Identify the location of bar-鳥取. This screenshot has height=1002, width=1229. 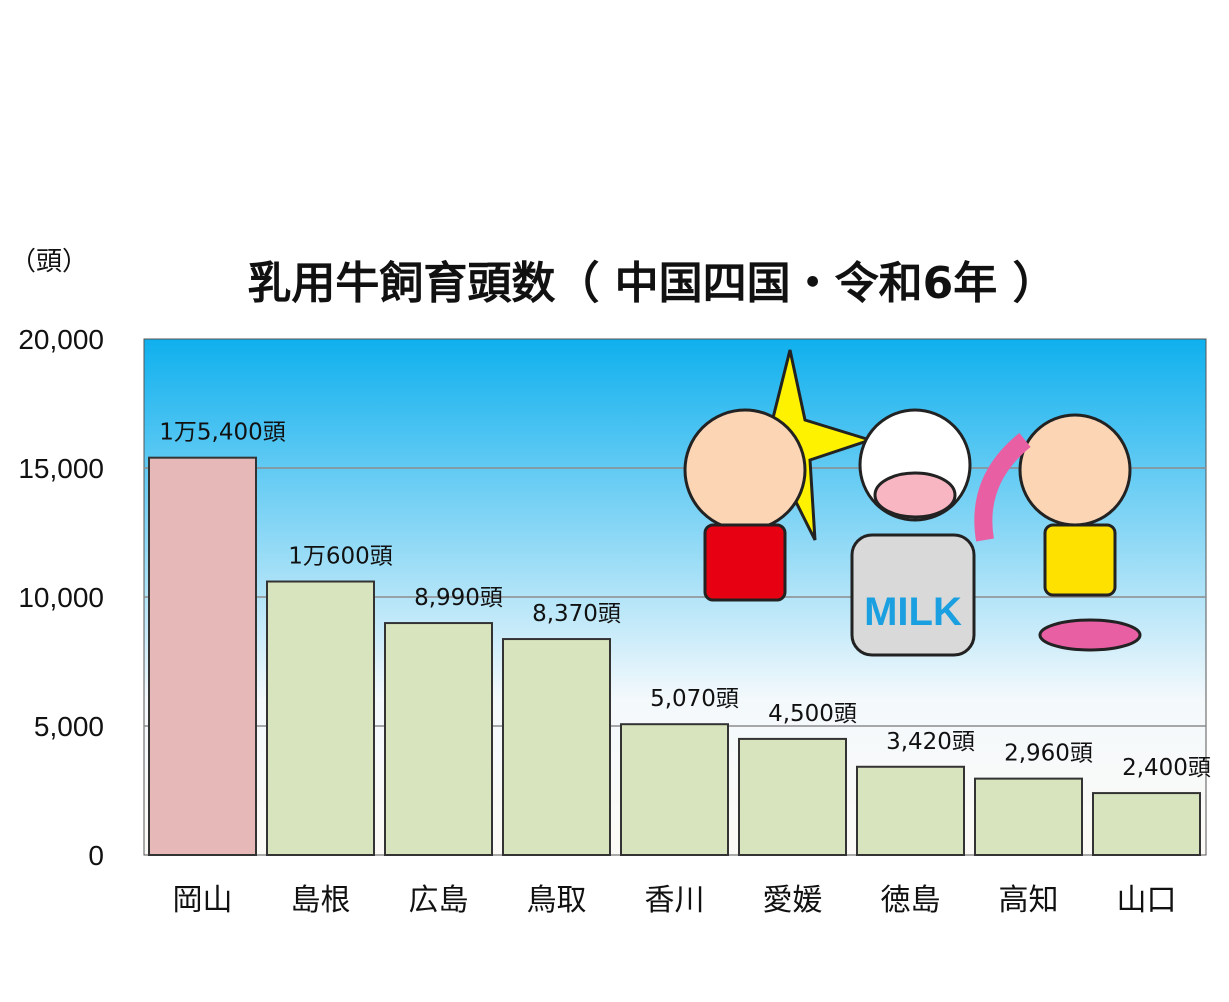
(556, 747).